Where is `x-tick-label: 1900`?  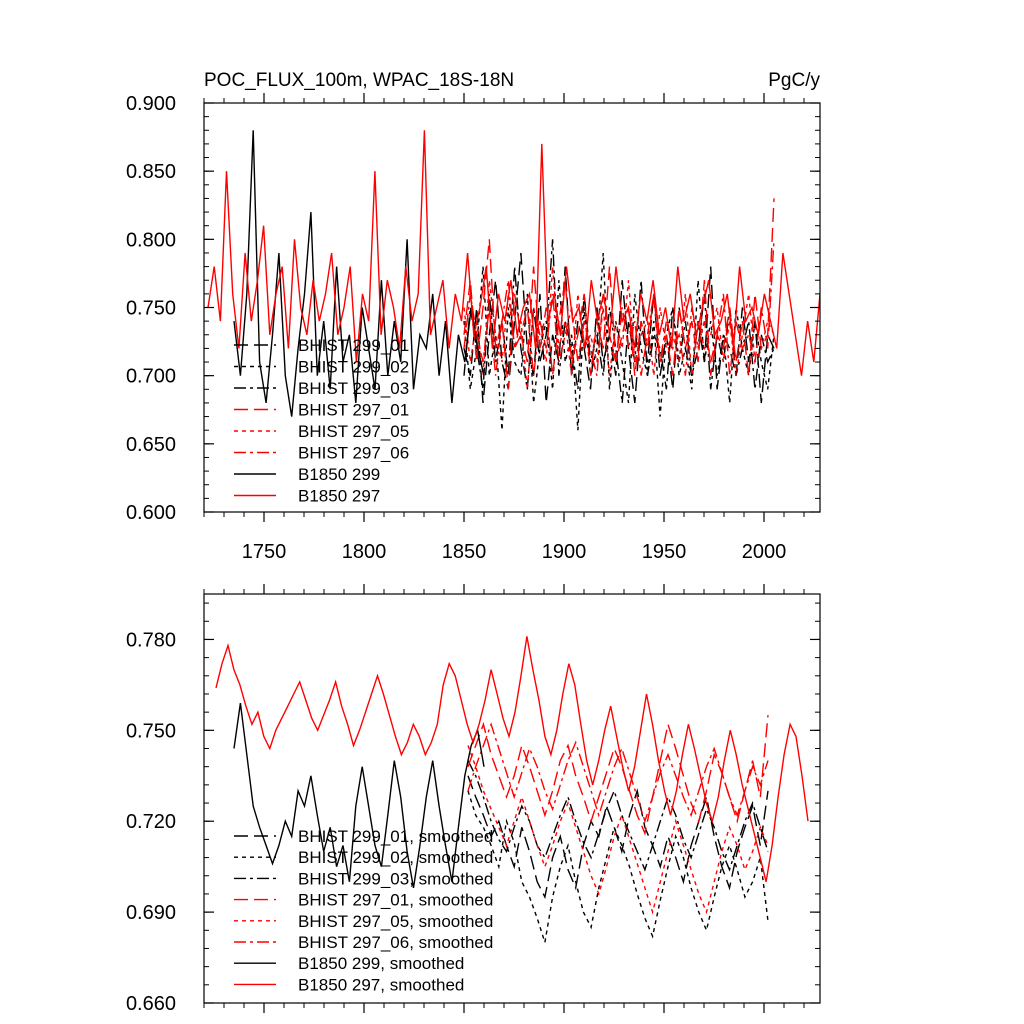
x-tick-label: 1900 is located at coordinates (564, 552).